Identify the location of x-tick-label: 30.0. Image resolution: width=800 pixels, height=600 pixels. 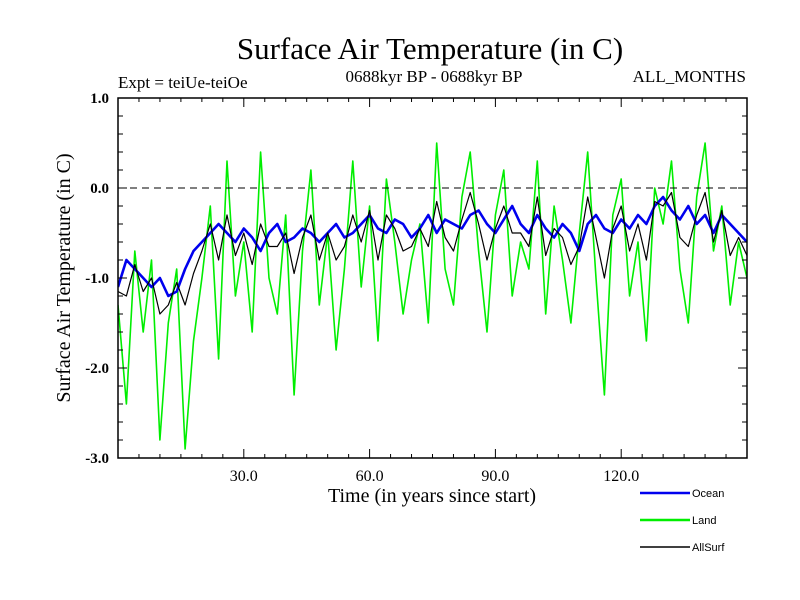
(244, 476).